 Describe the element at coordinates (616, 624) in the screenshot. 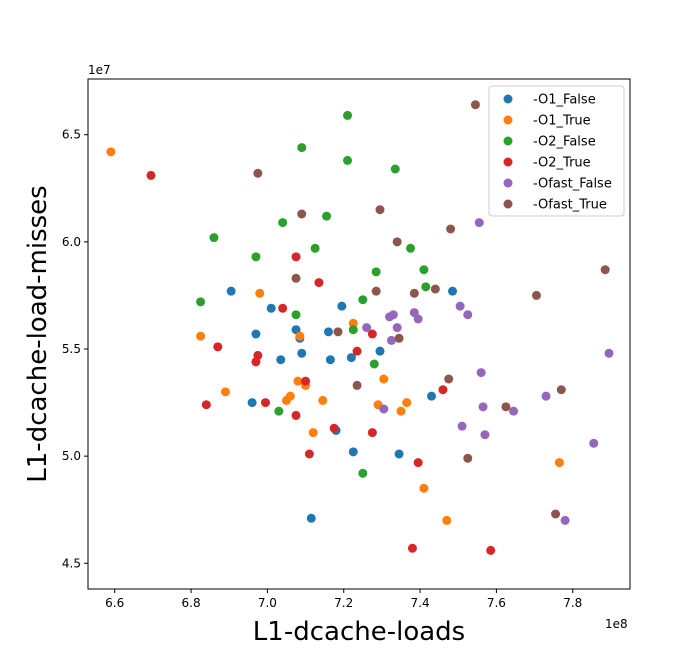

I see `x-offset-label: 1e8` at that location.